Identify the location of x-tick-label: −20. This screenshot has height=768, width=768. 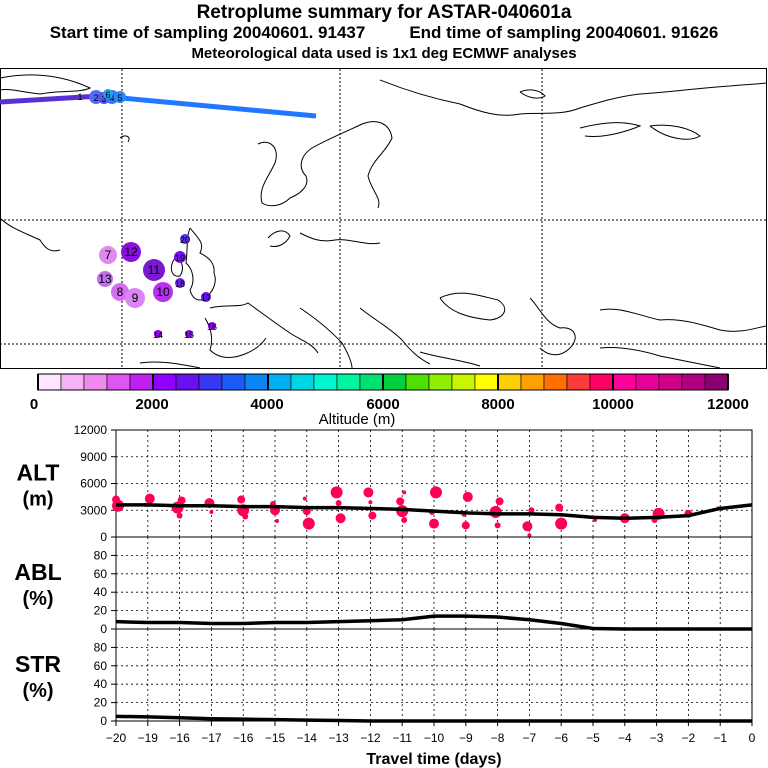
(116, 738).